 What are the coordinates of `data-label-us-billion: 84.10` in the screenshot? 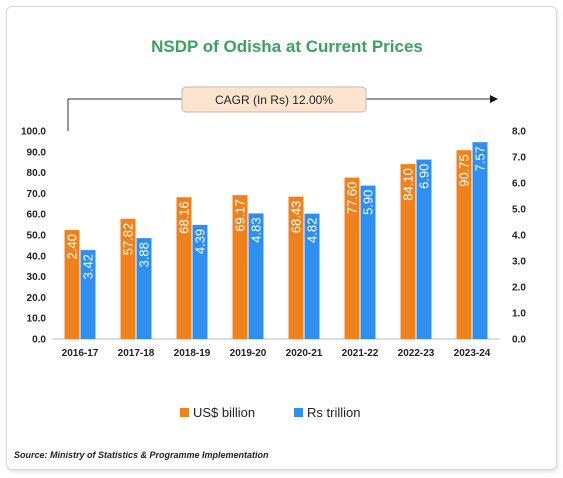 It's located at (408, 184).